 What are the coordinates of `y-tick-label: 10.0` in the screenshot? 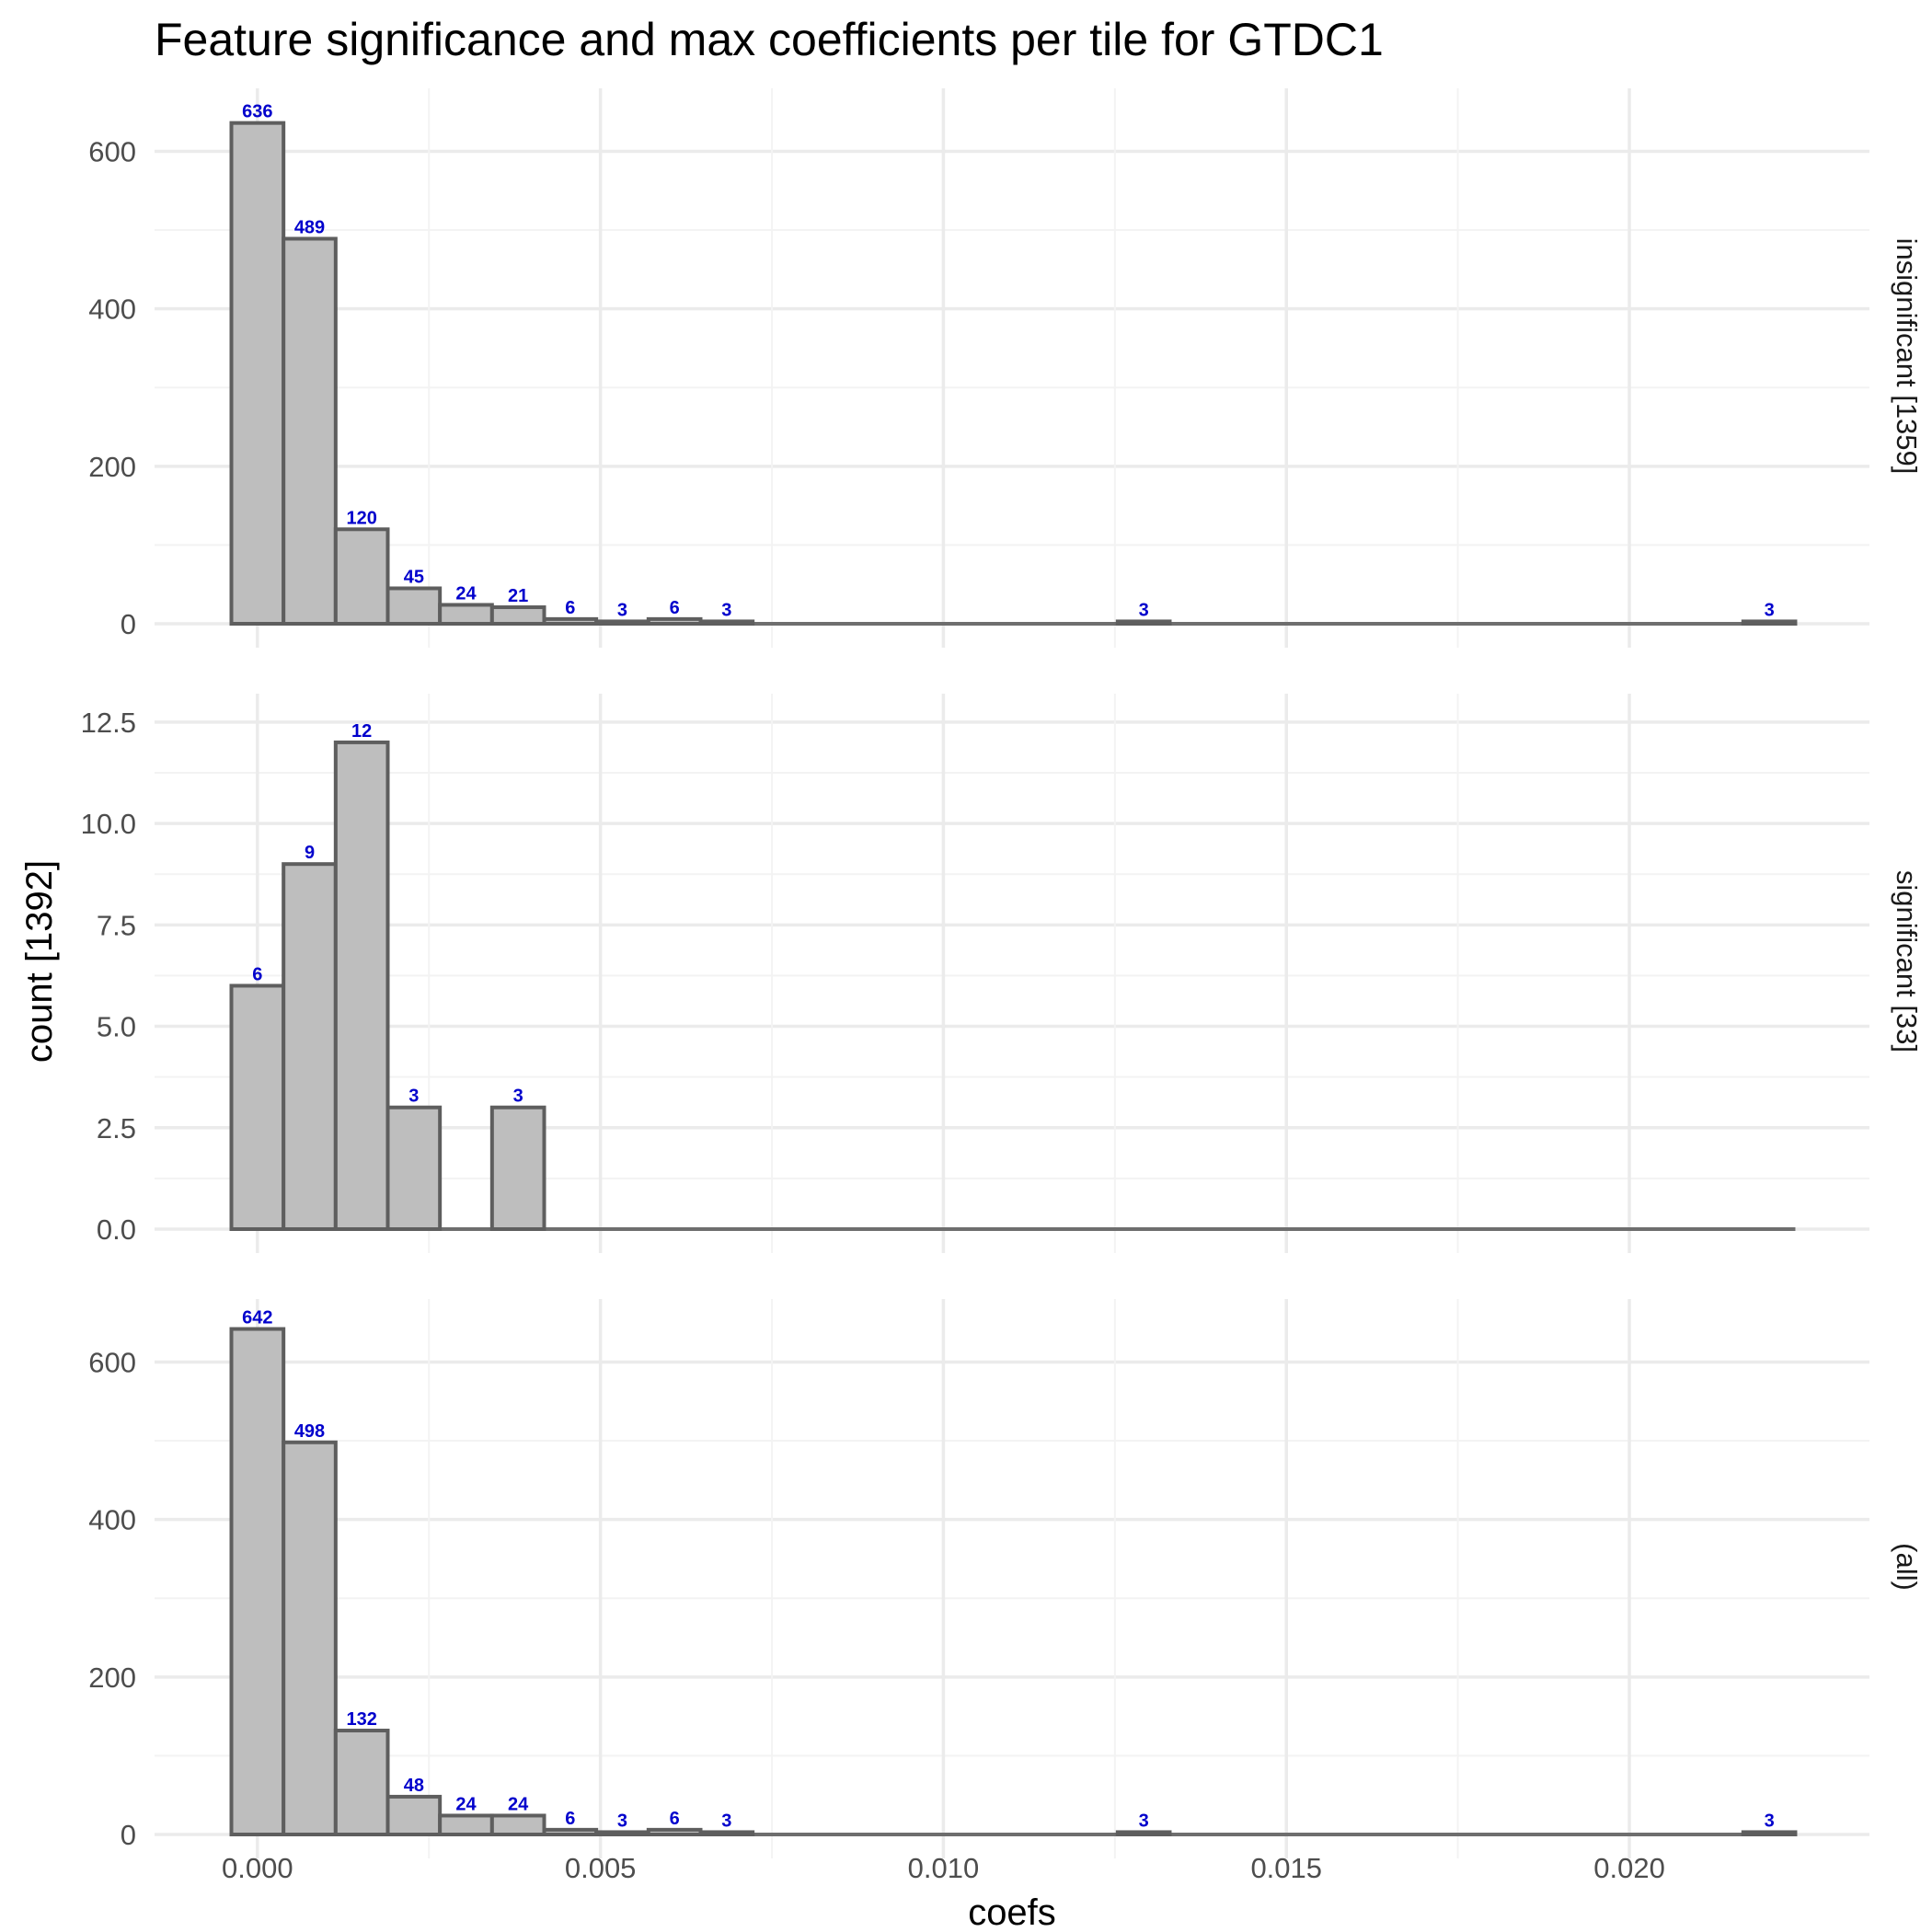 It's located at (108, 824).